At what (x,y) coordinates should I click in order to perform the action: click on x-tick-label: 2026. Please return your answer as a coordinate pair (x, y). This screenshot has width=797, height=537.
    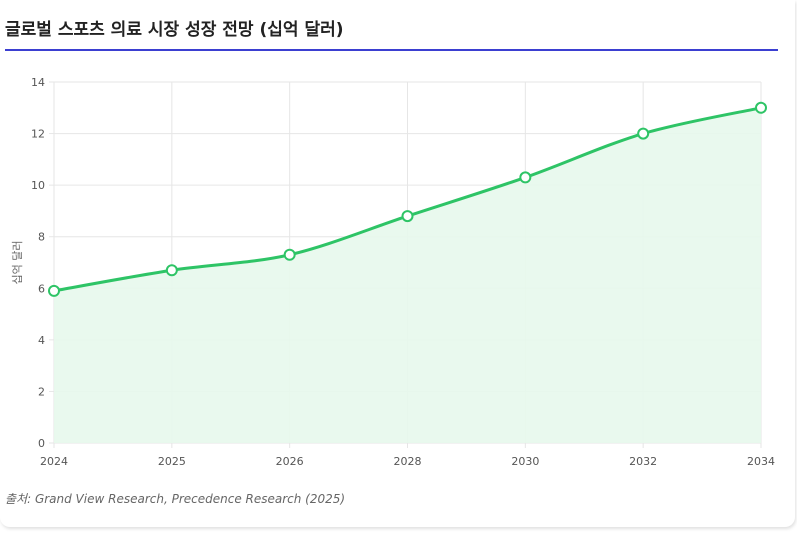
    Looking at the image, I should click on (290, 461).